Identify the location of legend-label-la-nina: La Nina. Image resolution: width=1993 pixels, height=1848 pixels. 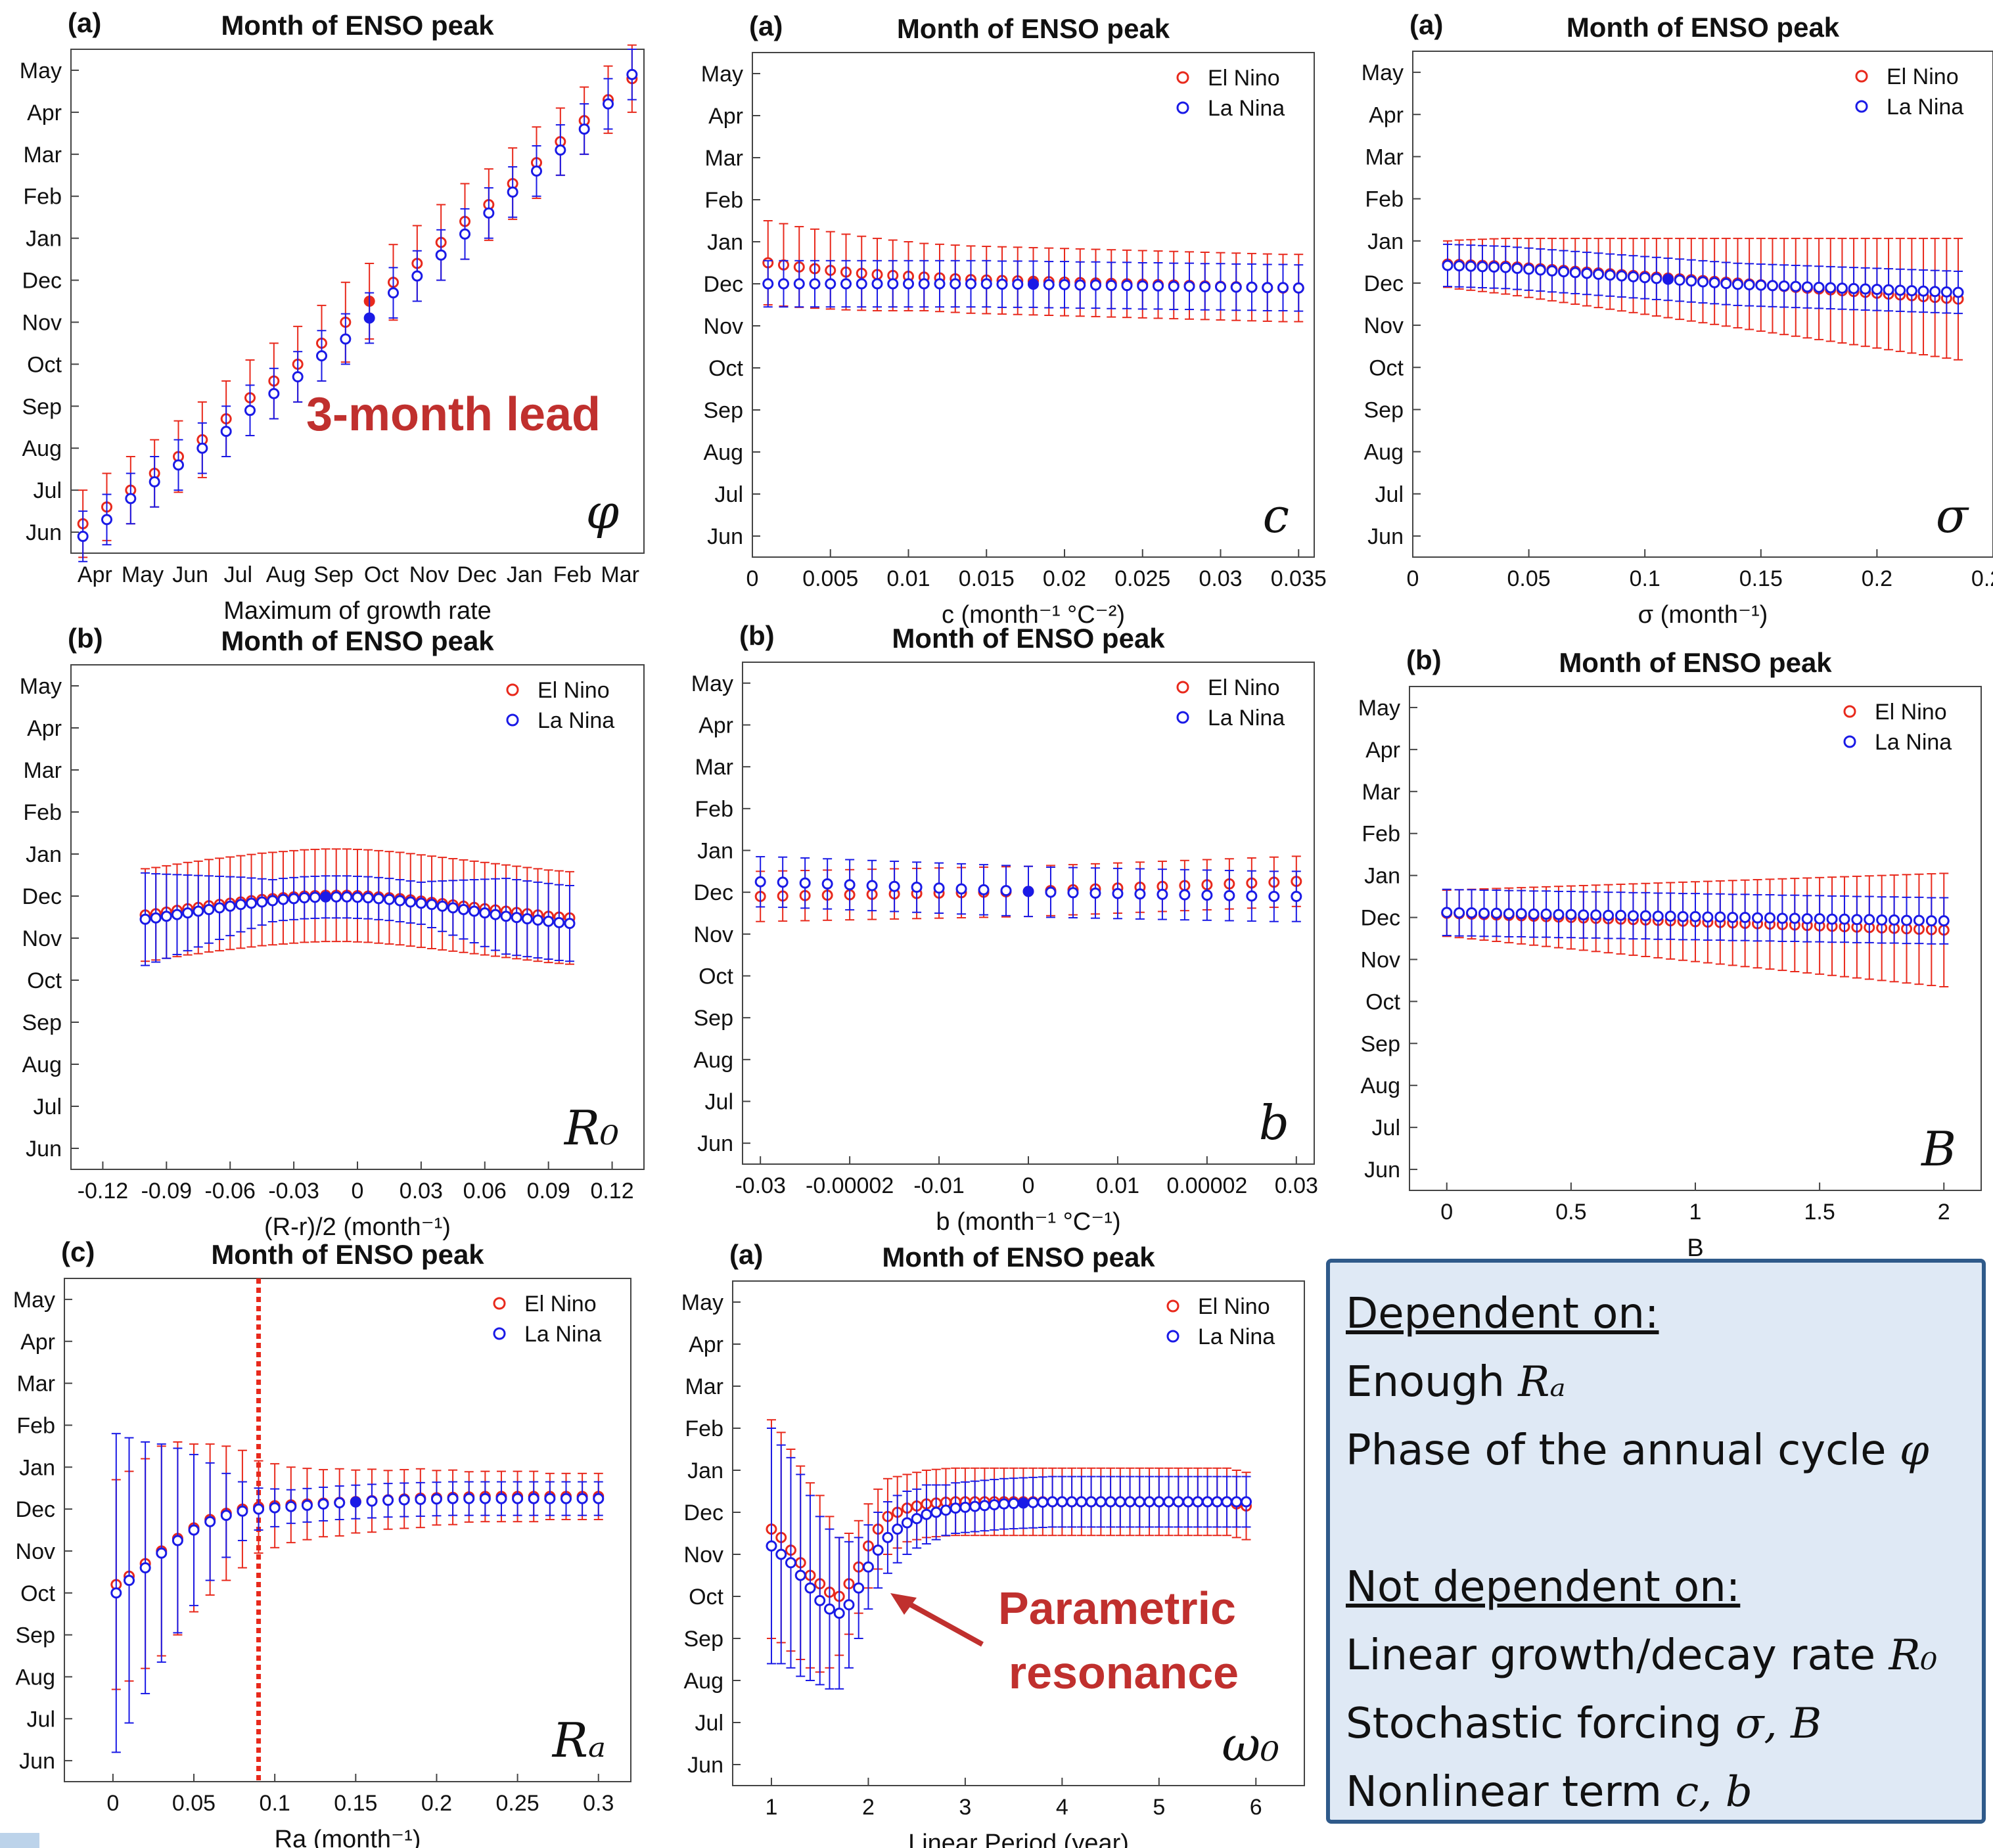
(1925, 107).